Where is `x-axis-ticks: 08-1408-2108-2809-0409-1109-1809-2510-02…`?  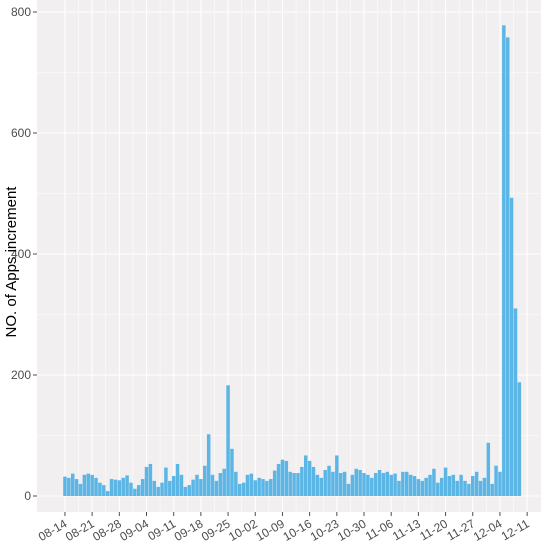 x-axis-ticks: 08-1408-2108-2809-0409-1109-1809-2510-02… is located at coordinates (284, 528).